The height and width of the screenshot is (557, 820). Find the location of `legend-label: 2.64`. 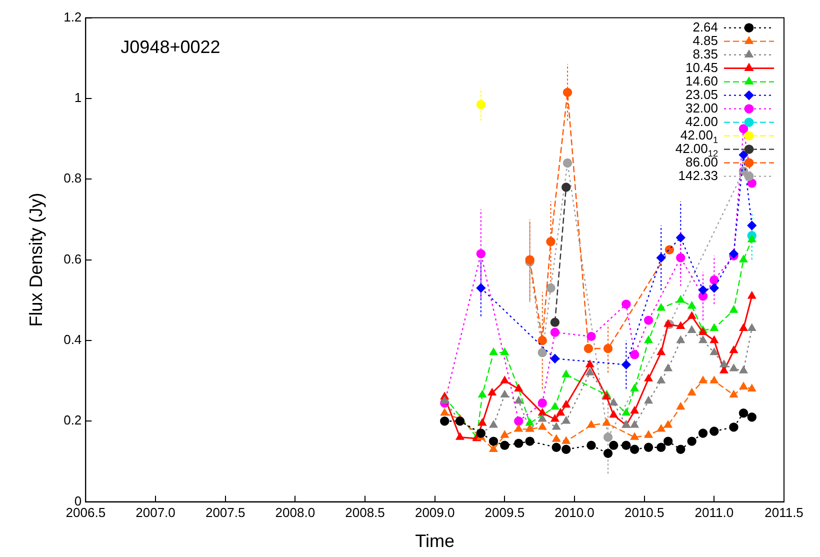

legend-label: 2.64 is located at coordinates (705, 26).